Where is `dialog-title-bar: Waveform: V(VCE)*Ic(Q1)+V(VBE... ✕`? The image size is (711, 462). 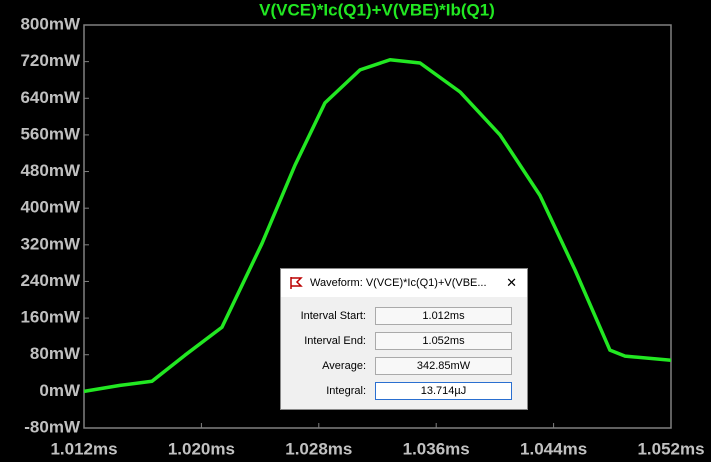 dialog-title-bar: Waveform: V(VCE)*Ic(Q1)+V(VBE... ✕ is located at coordinates (404, 283).